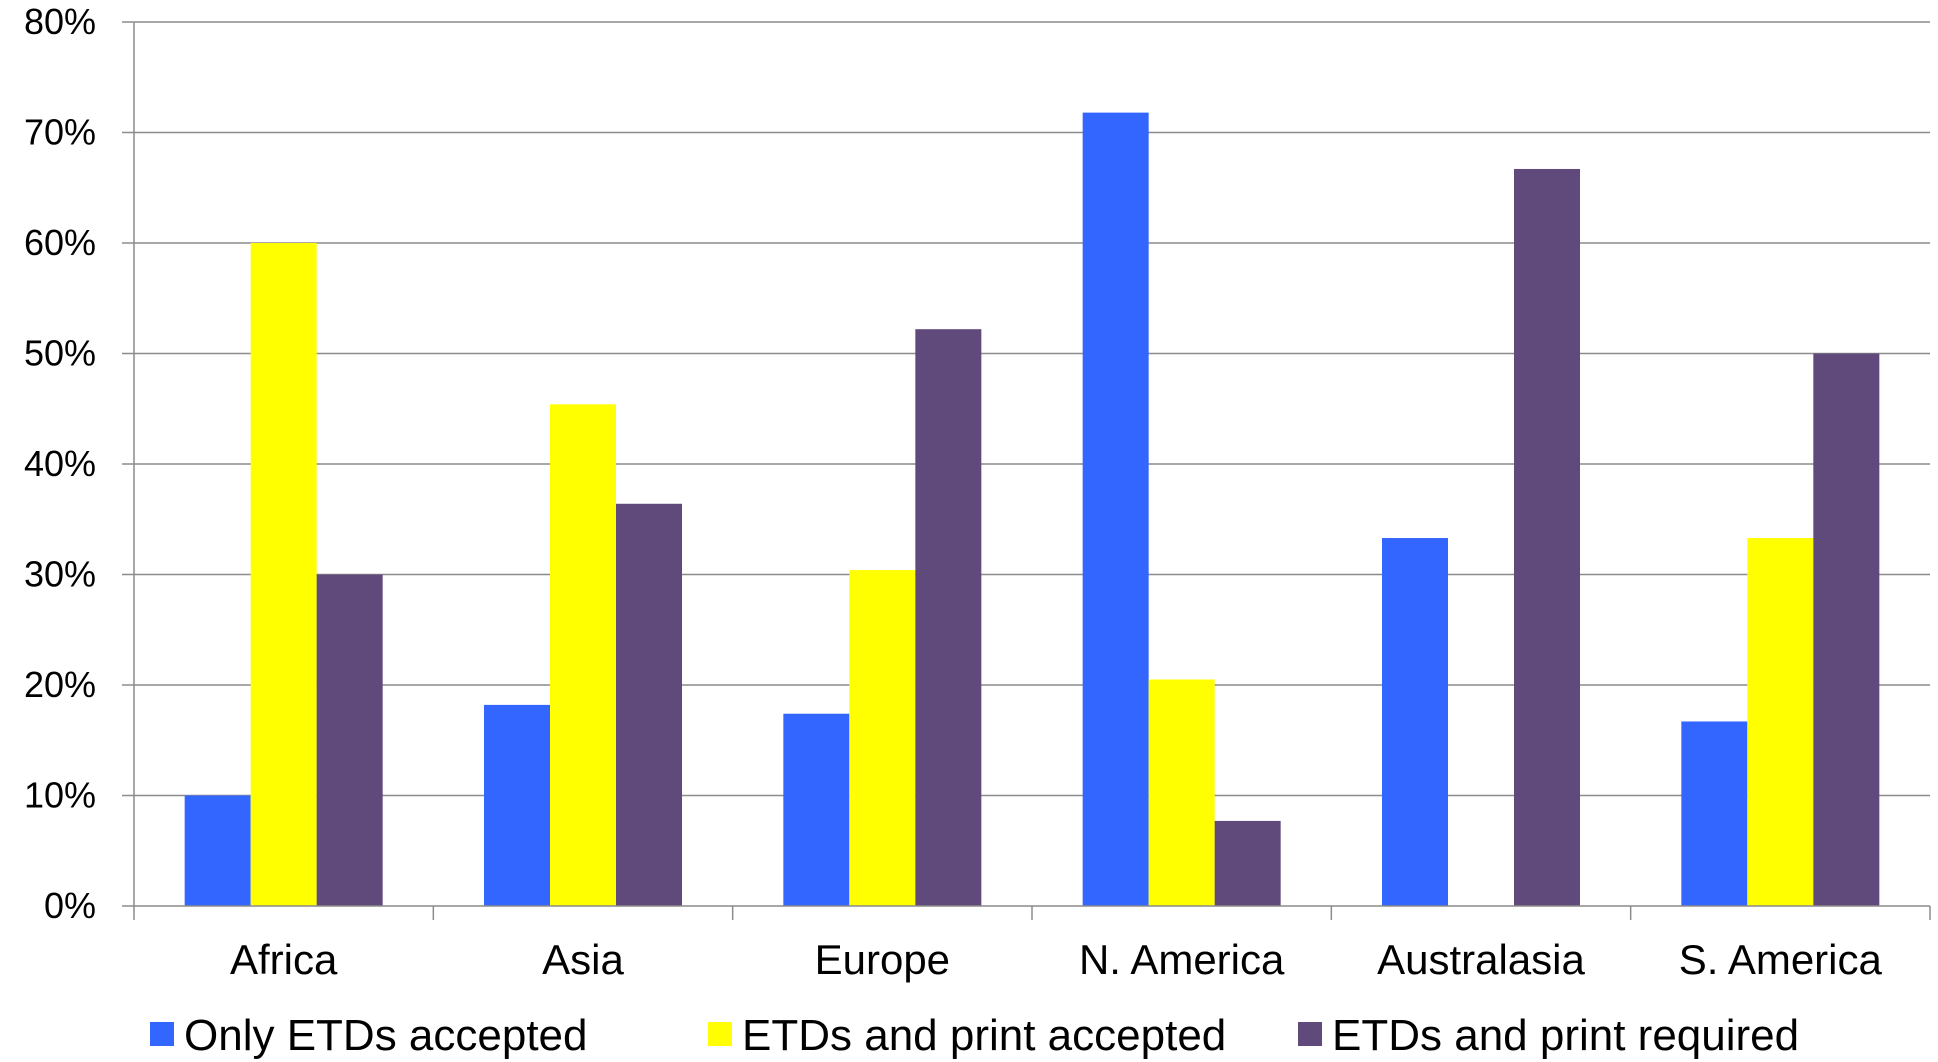  Describe the element at coordinates (60, 574) in the screenshot. I see `y-tick-label: 30%` at that location.